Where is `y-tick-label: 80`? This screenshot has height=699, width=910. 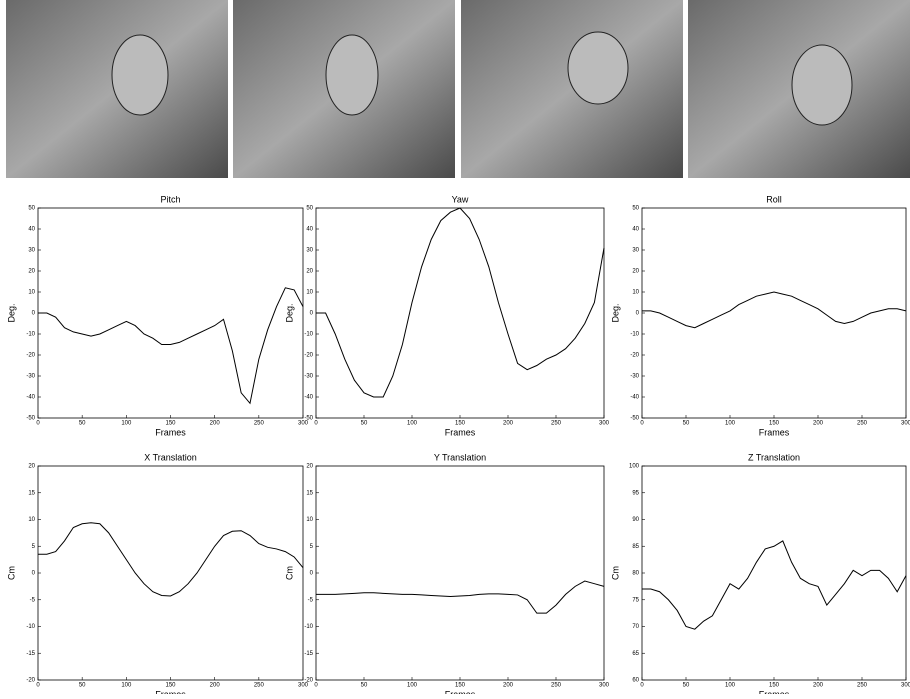 y-tick-label: 80 is located at coordinates (635, 574).